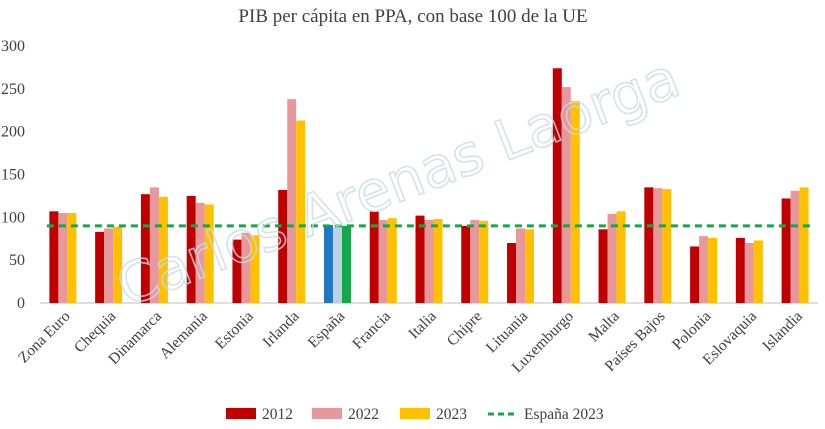 The height and width of the screenshot is (429, 825). Describe the element at coordinates (277, 414) in the screenshot. I see `legend-label-2012: 2012` at that location.